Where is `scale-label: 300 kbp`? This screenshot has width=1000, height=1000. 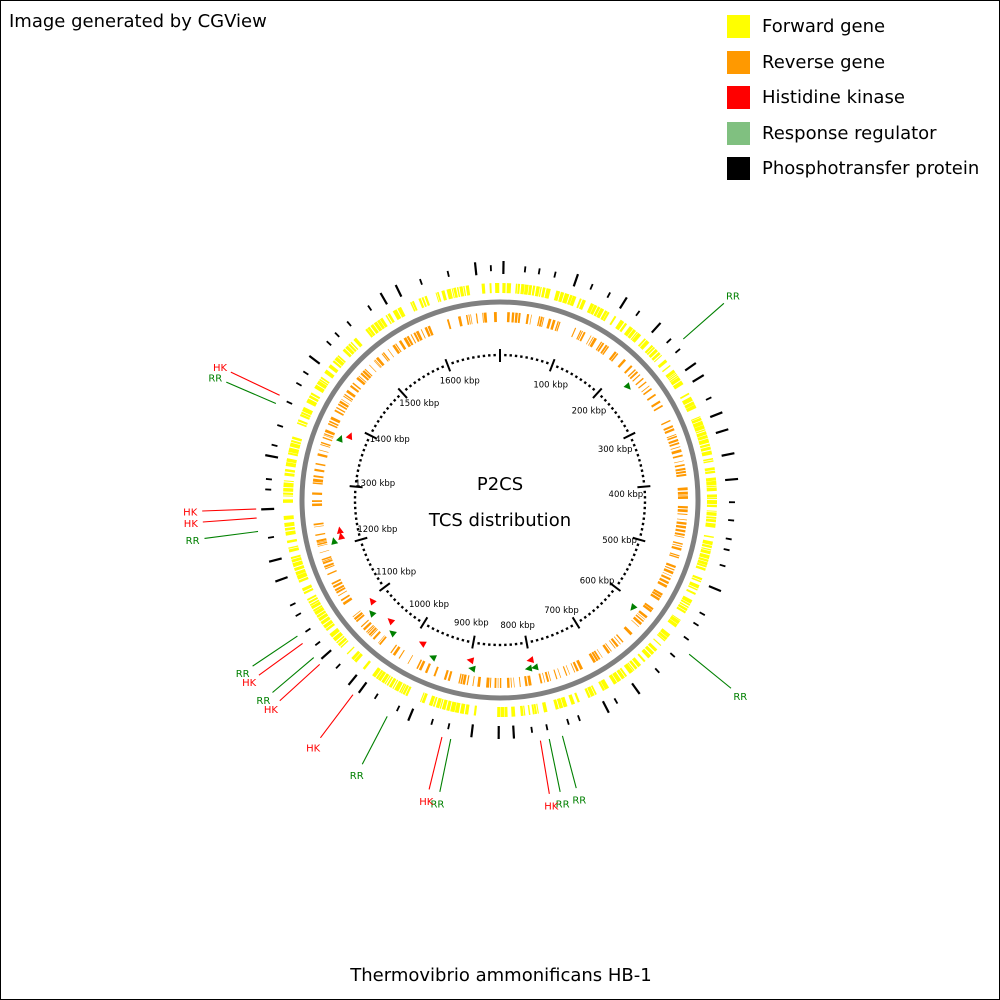 scale-label: 300 kbp is located at coordinates (615, 450).